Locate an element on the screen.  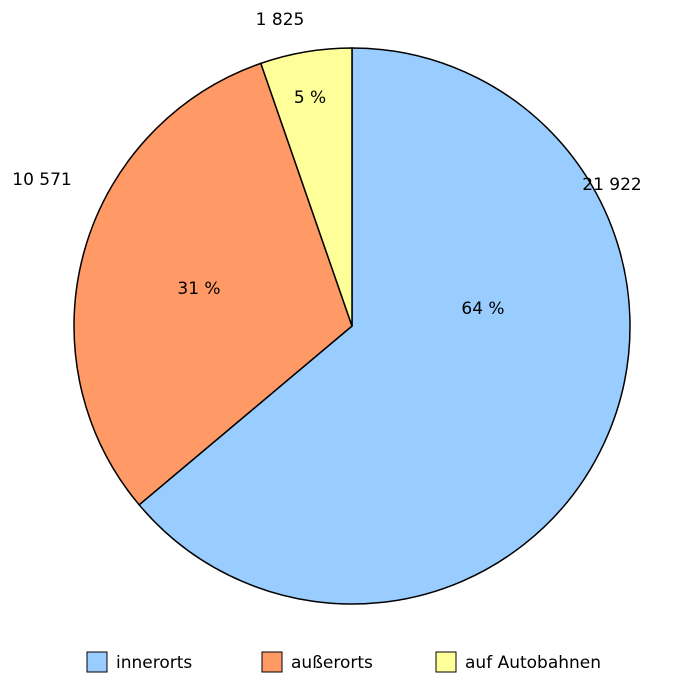
percent-label: 31 % is located at coordinates (198, 289).